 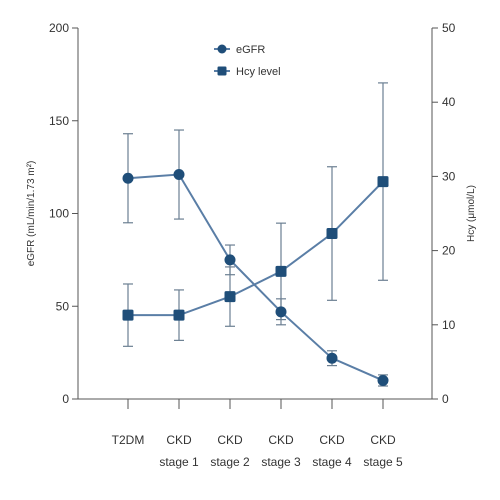 I want to click on series-line, so click(x=256, y=248).